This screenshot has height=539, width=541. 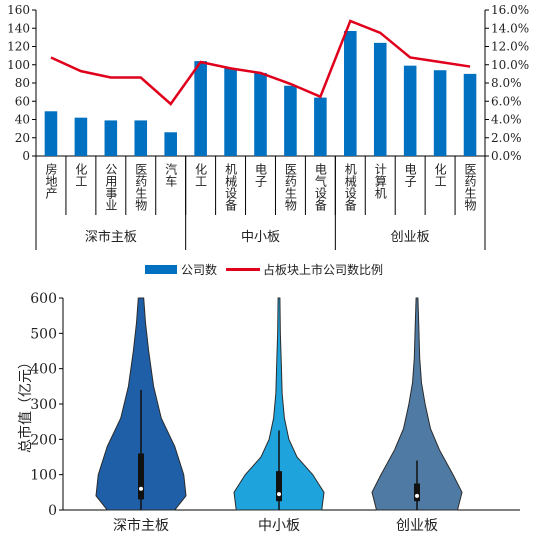 I want to click on category-label: 公用事业, so click(x=111, y=187).